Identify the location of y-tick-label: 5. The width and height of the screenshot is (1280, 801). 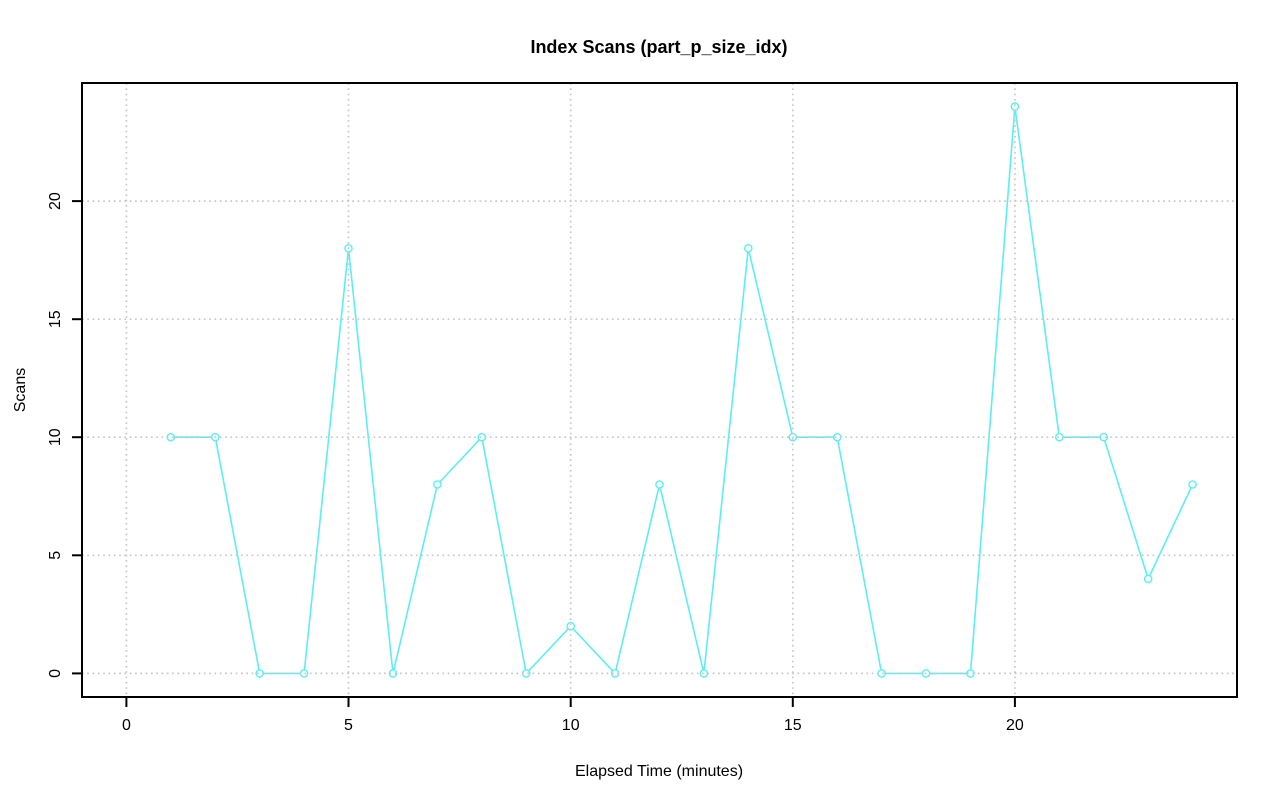
(55, 555).